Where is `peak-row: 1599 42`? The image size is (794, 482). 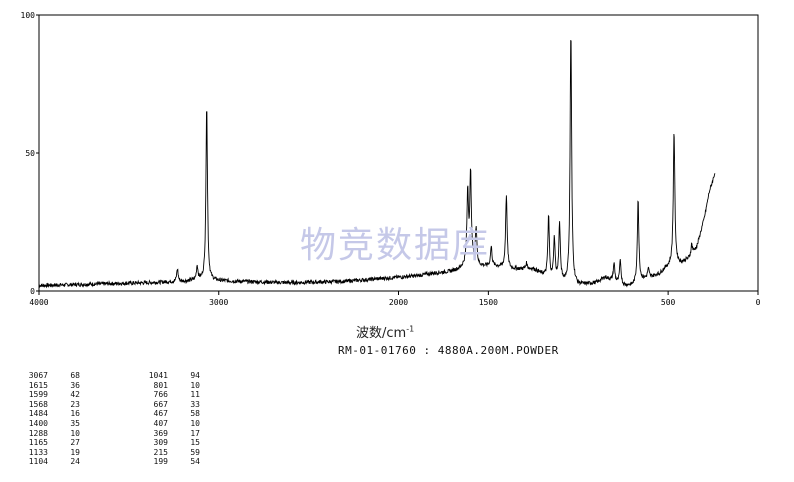 peak-row: 1599 42 is located at coordinates (46, 395).